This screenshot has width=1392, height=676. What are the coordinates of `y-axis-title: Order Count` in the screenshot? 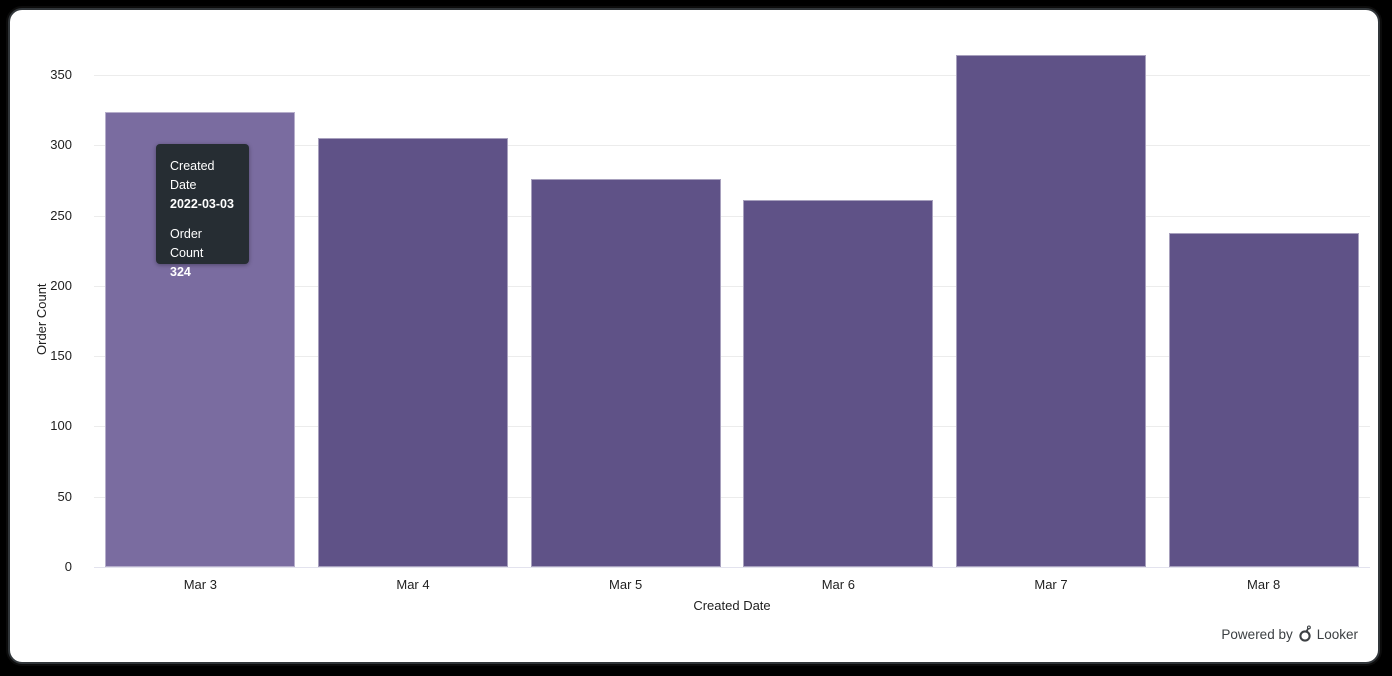 It's located at (41, 319).